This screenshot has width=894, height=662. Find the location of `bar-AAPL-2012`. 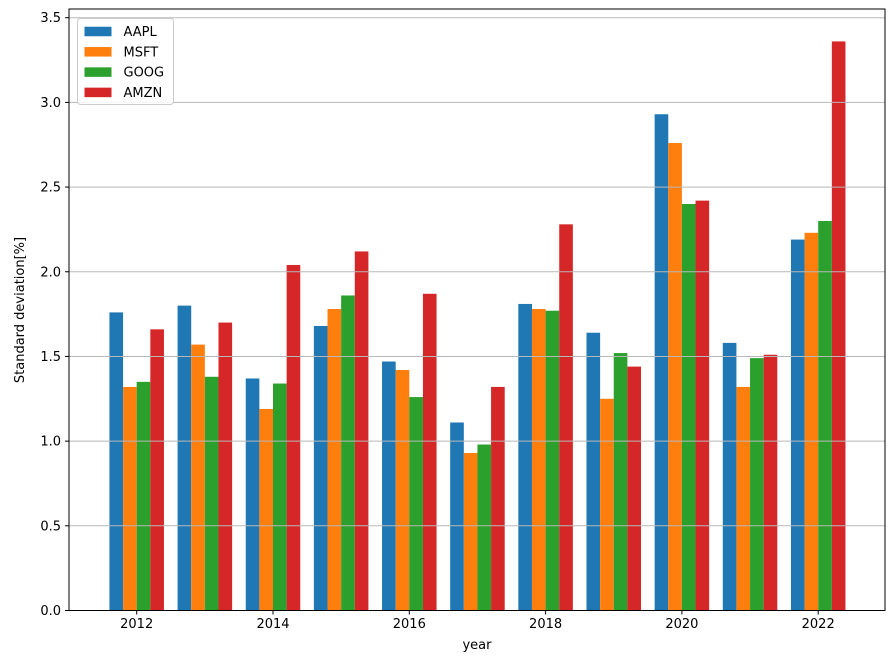

bar-AAPL-2012 is located at coordinates (116, 461).